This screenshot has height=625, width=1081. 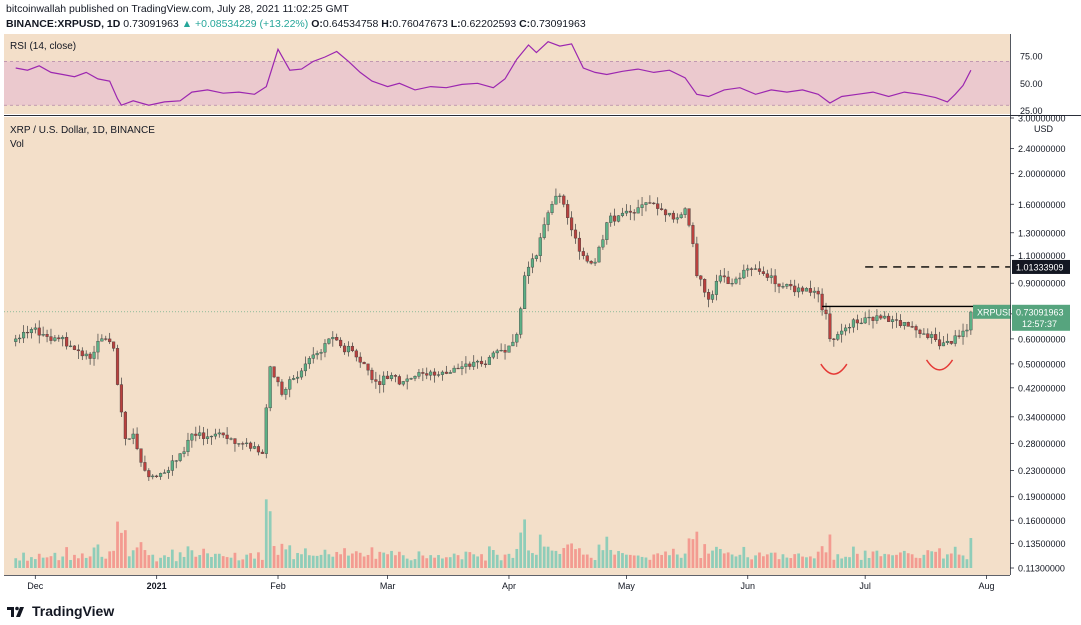 What do you see at coordinates (1042, 544) in the screenshot?
I see `price-tick-16: 0.13500000` at bounding box center [1042, 544].